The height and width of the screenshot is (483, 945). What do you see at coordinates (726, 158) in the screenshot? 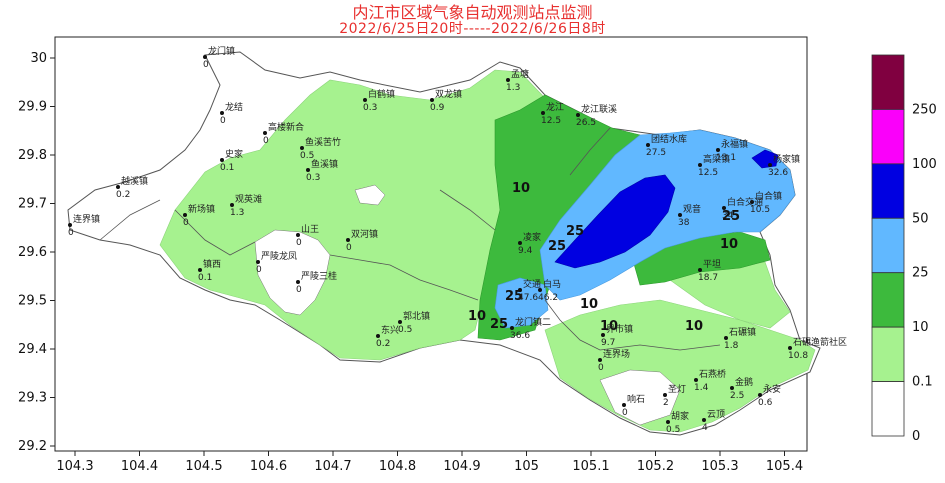
I see `station-value: 13.1` at bounding box center [726, 158].